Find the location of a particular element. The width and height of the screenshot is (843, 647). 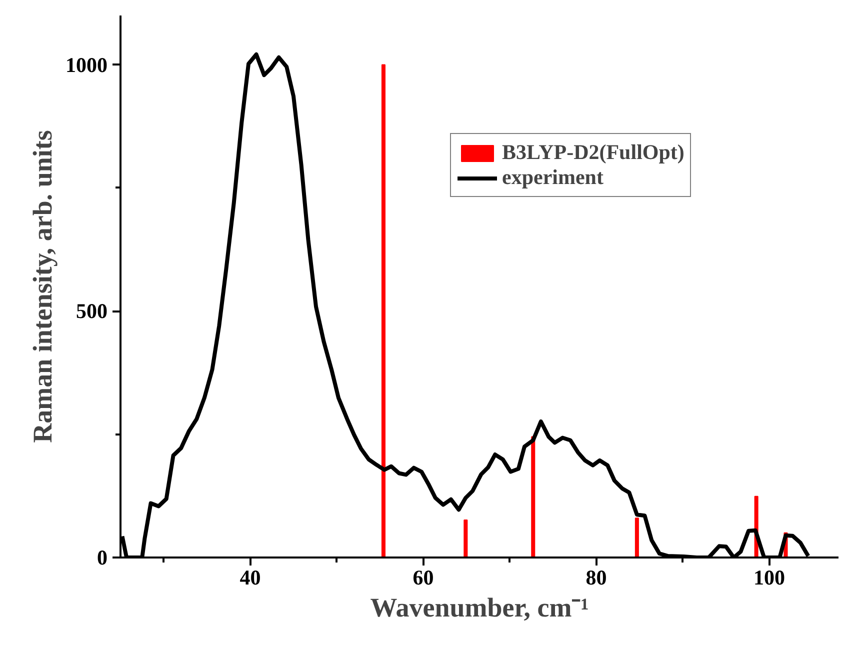

x-tick-label: 60 is located at coordinates (423, 578).